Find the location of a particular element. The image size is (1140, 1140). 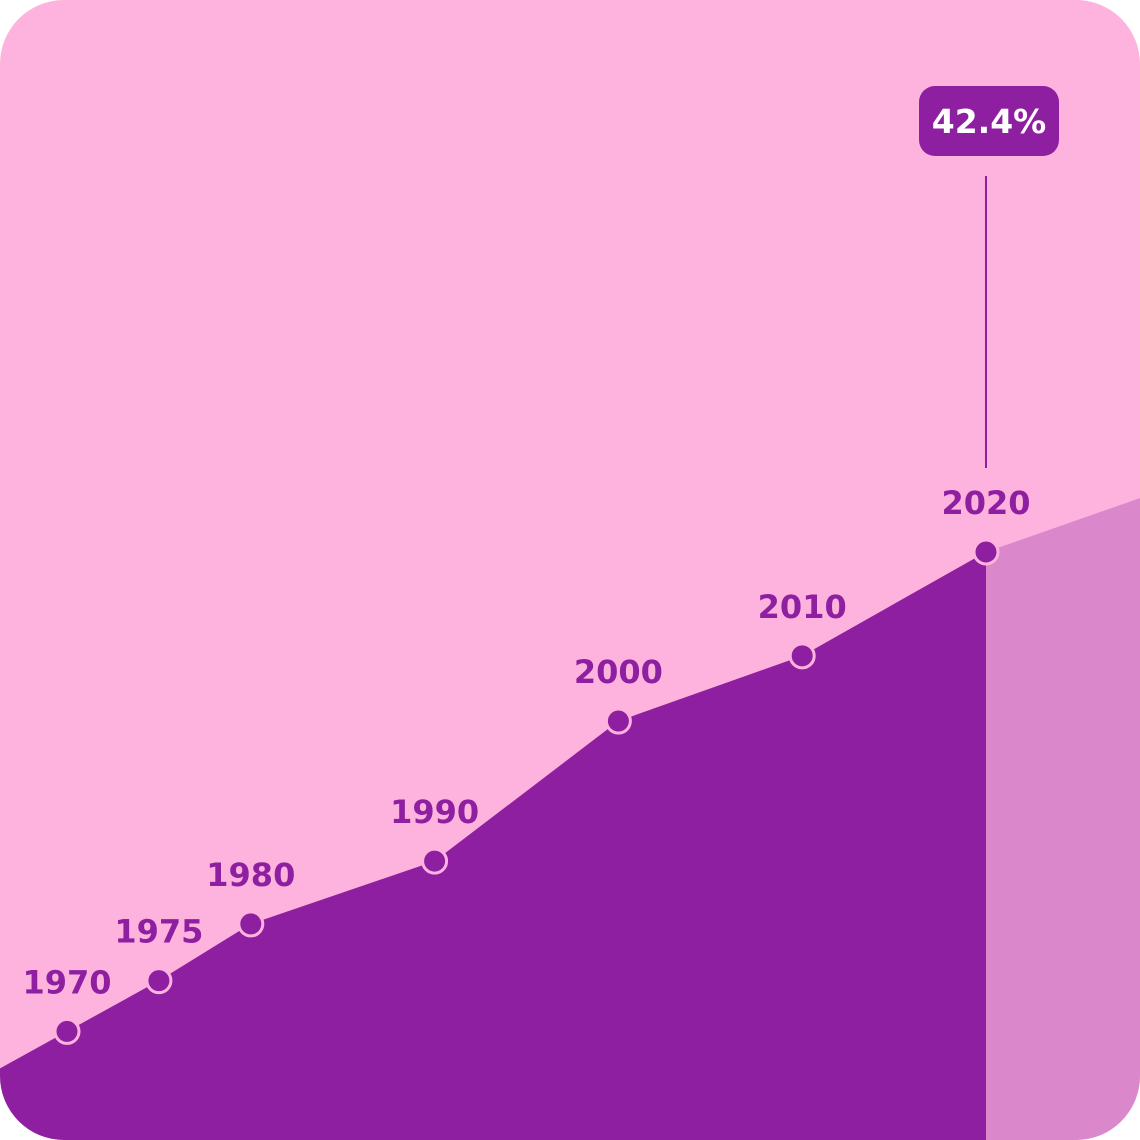

x-tick-label: 1980 is located at coordinates (250, 875).